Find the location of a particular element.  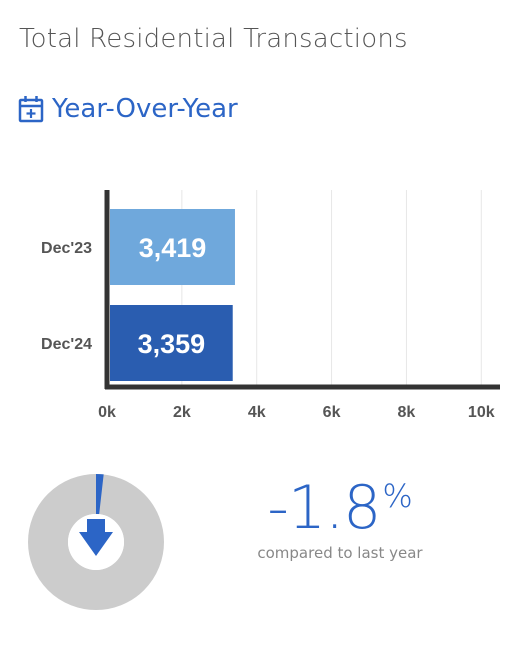

calendar-plus-icon is located at coordinates (31, 109).